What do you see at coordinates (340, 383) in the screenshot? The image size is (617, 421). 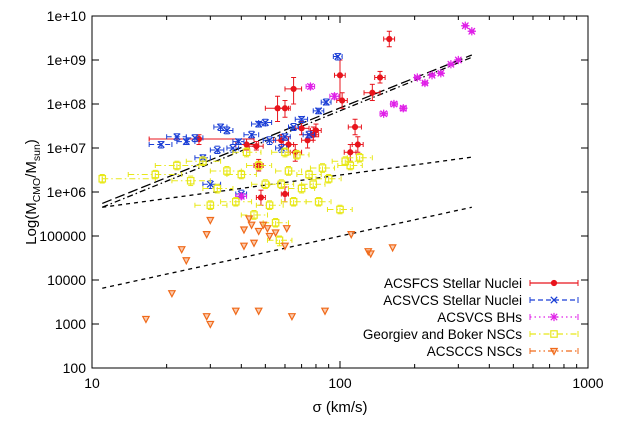 I see `x-tick-label: 100` at bounding box center [340, 383].